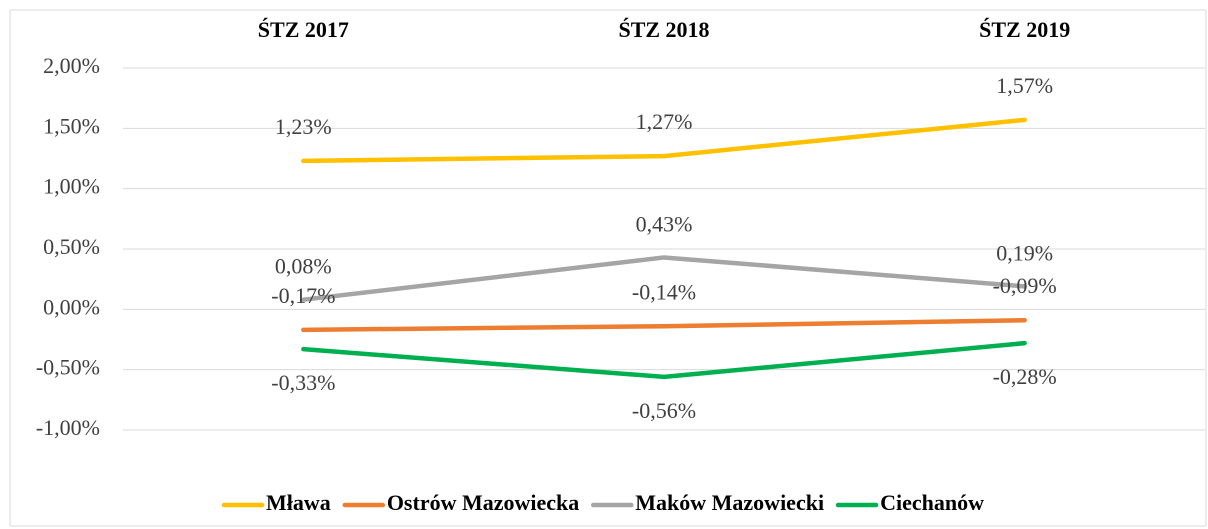 The image size is (1208, 529). I want to click on y-tick-label: 0,00%, so click(71, 306).